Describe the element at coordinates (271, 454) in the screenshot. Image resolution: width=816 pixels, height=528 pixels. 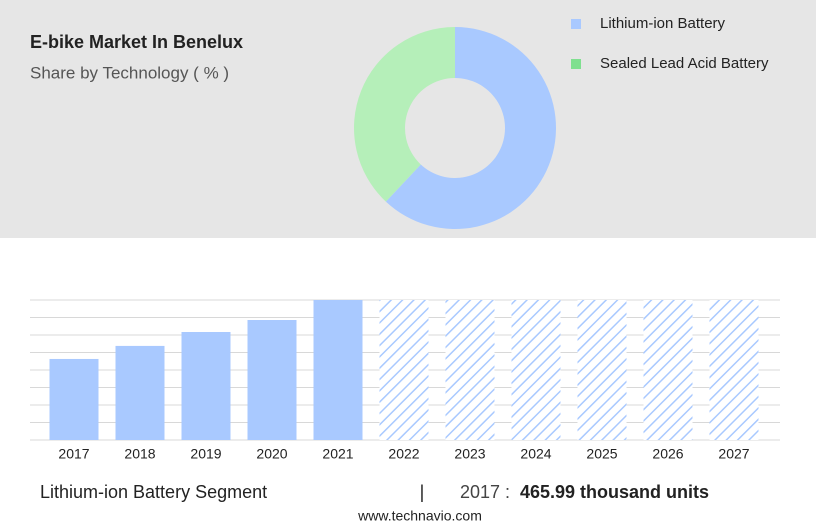
I see `x-tick-label: 2020` at that location.